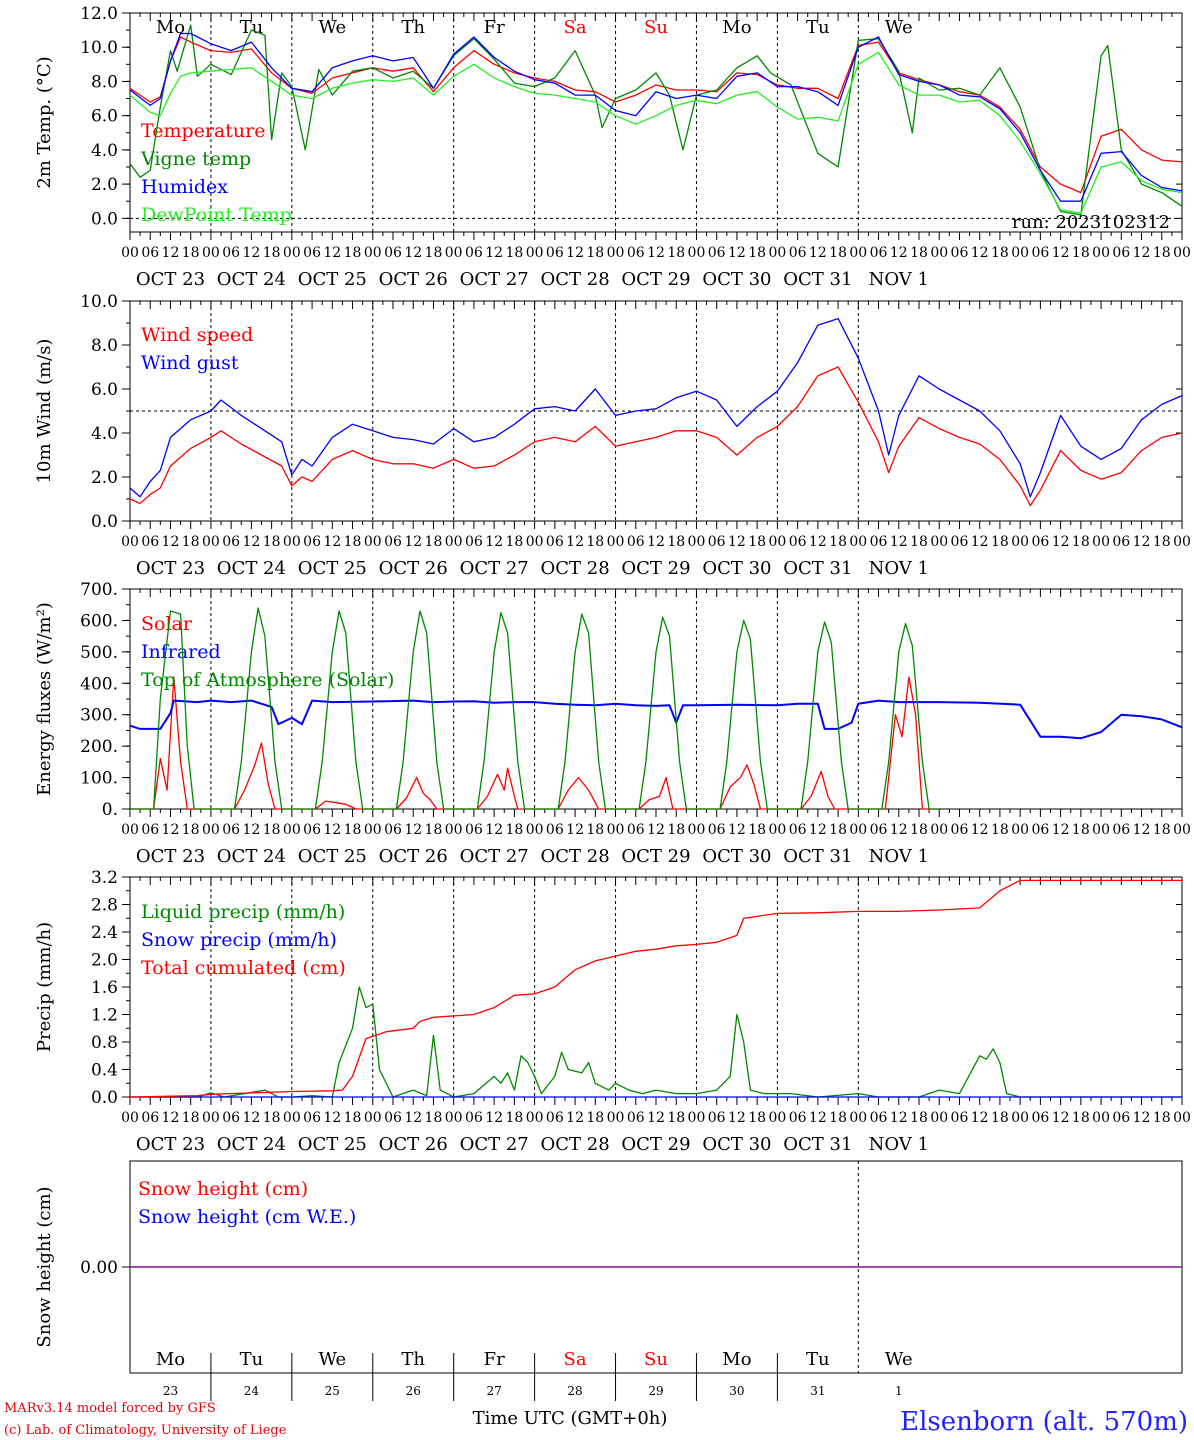  What do you see at coordinates (44, 1266) in the screenshot?
I see `y-axis-label: Snow height (cm)` at bounding box center [44, 1266].